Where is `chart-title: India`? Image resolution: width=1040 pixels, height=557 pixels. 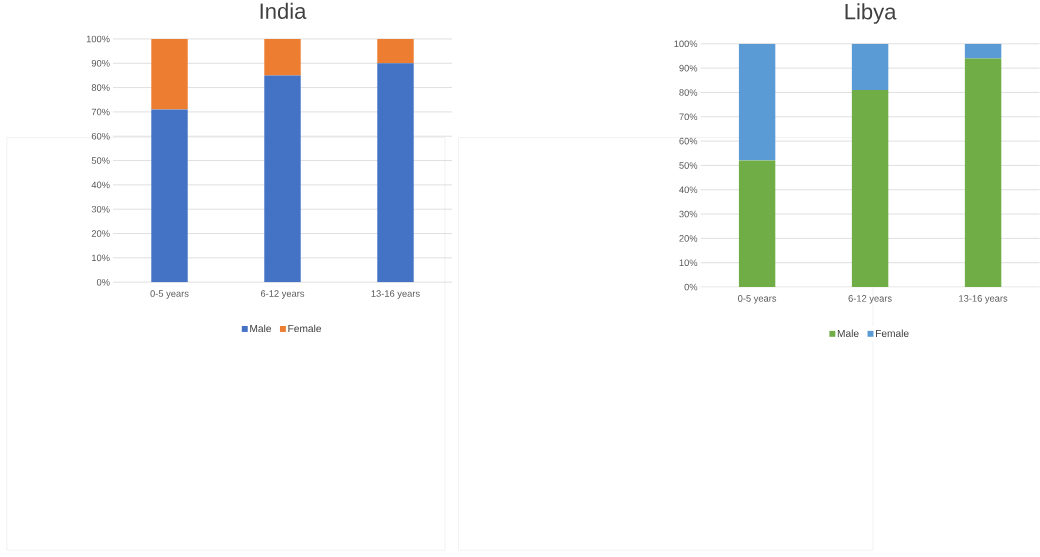 chart-title: India is located at coordinates (283, 10).